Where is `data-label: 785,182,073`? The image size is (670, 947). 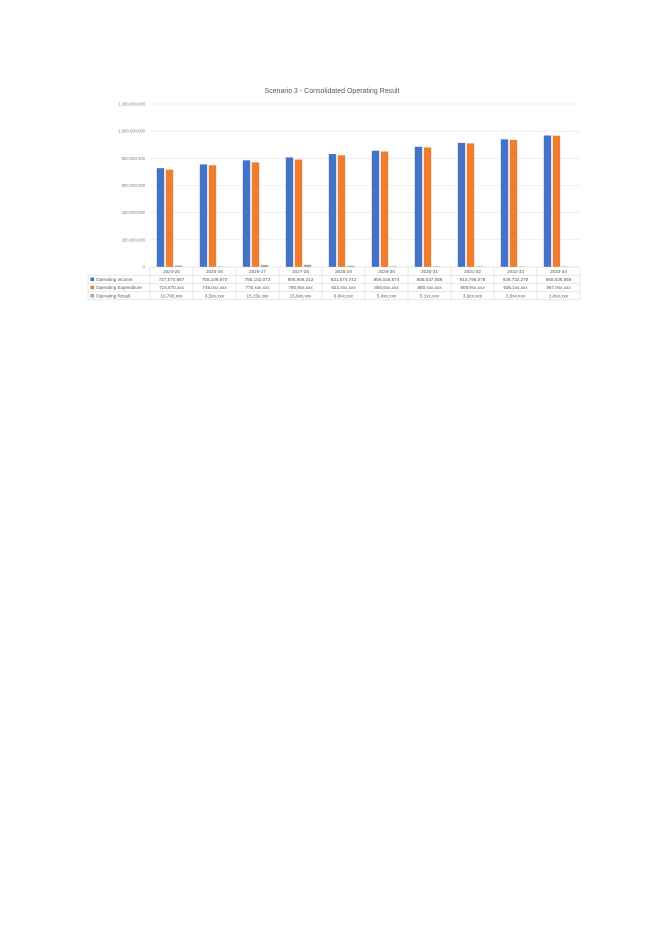 data-label: 785,182,073 is located at coordinates (258, 279).